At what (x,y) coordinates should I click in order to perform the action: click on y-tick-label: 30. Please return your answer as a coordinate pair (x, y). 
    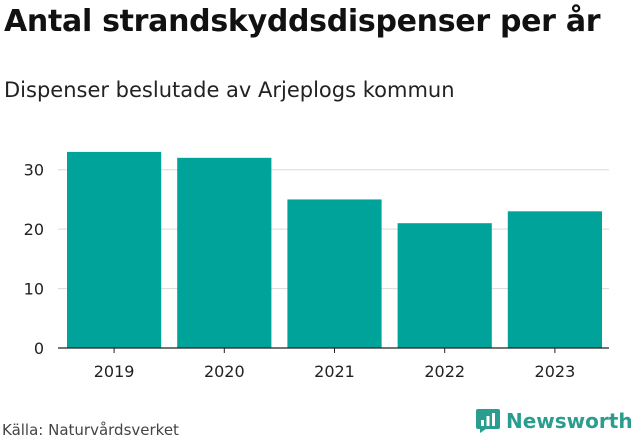
    Looking at the image, I should click on (34, 170).